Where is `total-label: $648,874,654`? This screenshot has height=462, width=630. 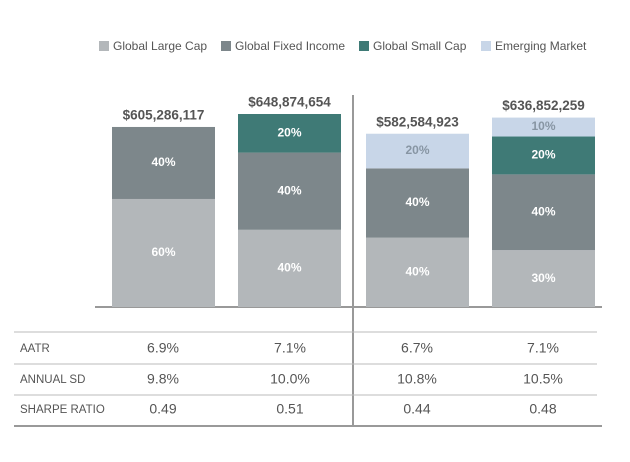
total-label: $648,874,654 is located at coordinates (289, 102).